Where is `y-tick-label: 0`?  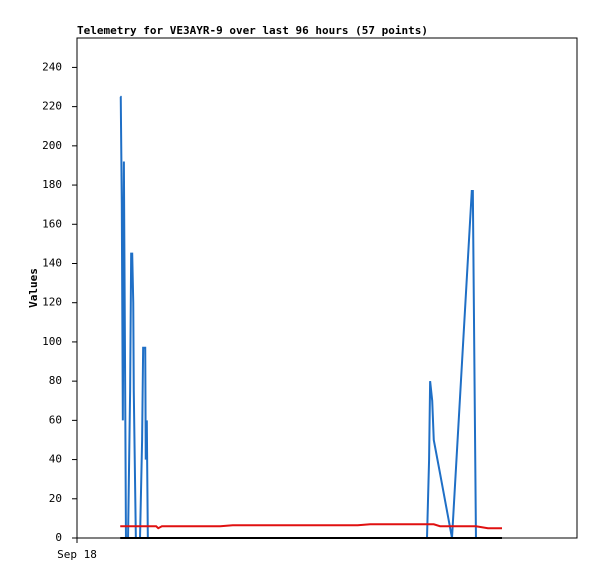 y-tick-label: 0 is located at coordinates (58, 537).